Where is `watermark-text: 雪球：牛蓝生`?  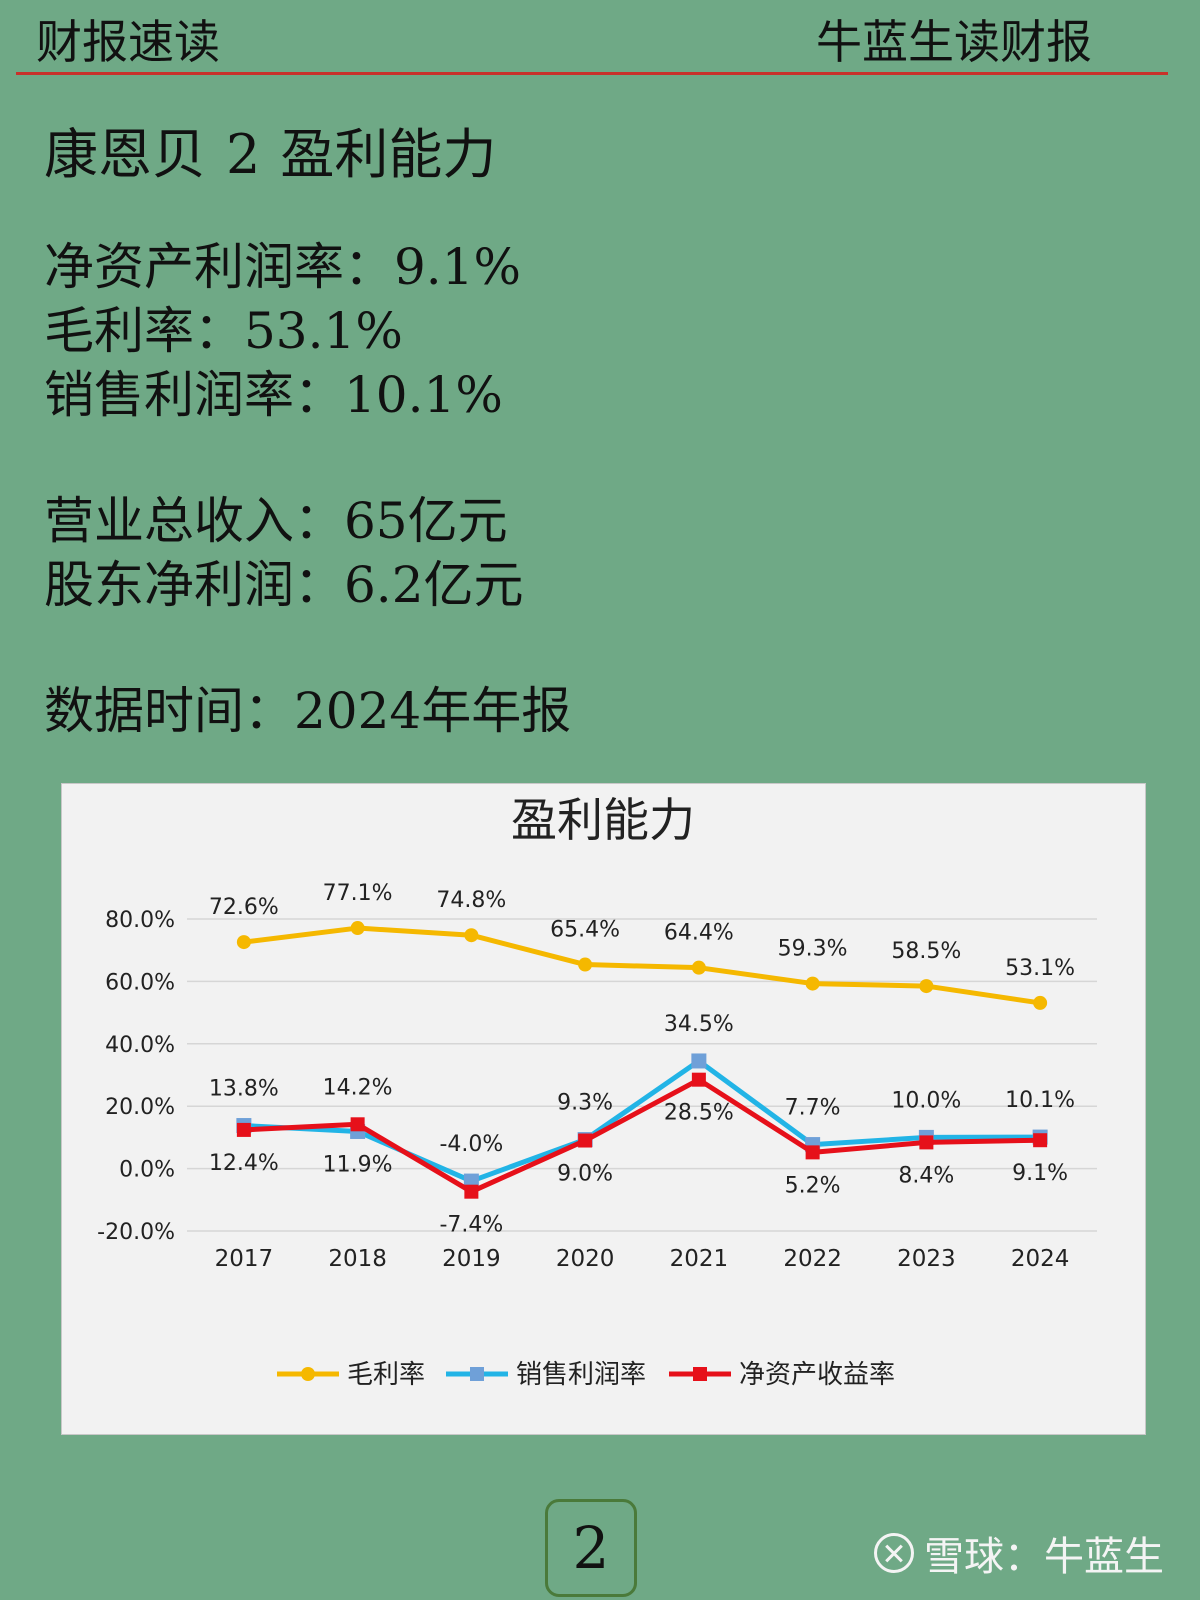 watermark-text: 雪球：牛蓝生 is located at coordinates (1044, 1557).